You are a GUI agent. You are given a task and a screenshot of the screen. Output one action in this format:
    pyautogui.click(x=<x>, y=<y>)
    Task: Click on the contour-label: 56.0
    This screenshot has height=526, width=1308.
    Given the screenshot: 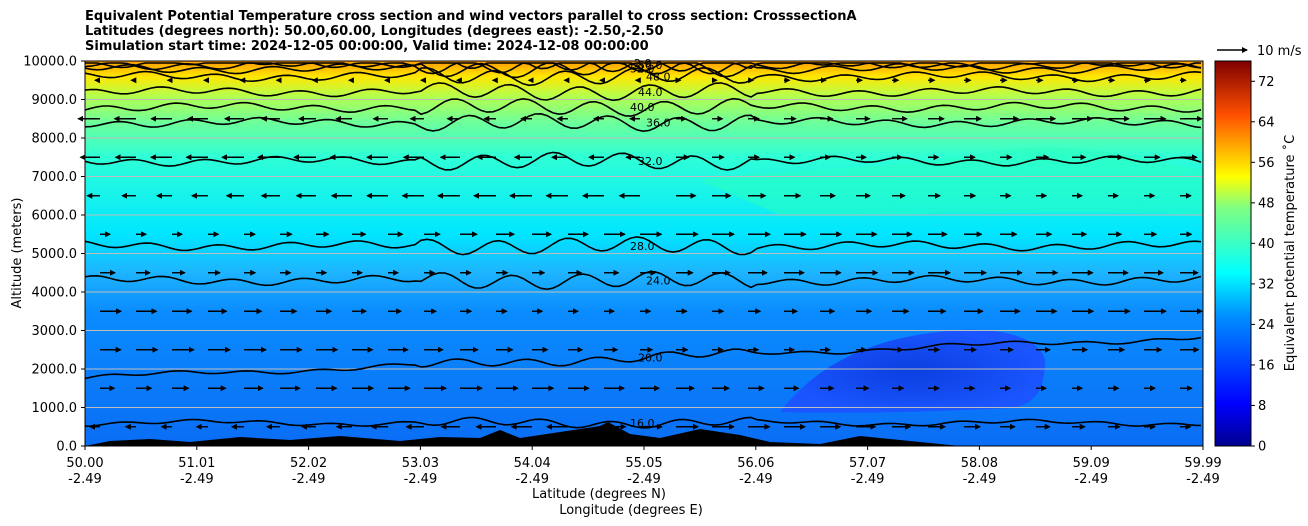 What is the action you would take?
    pyautogui.click(x=650, y=65)
    